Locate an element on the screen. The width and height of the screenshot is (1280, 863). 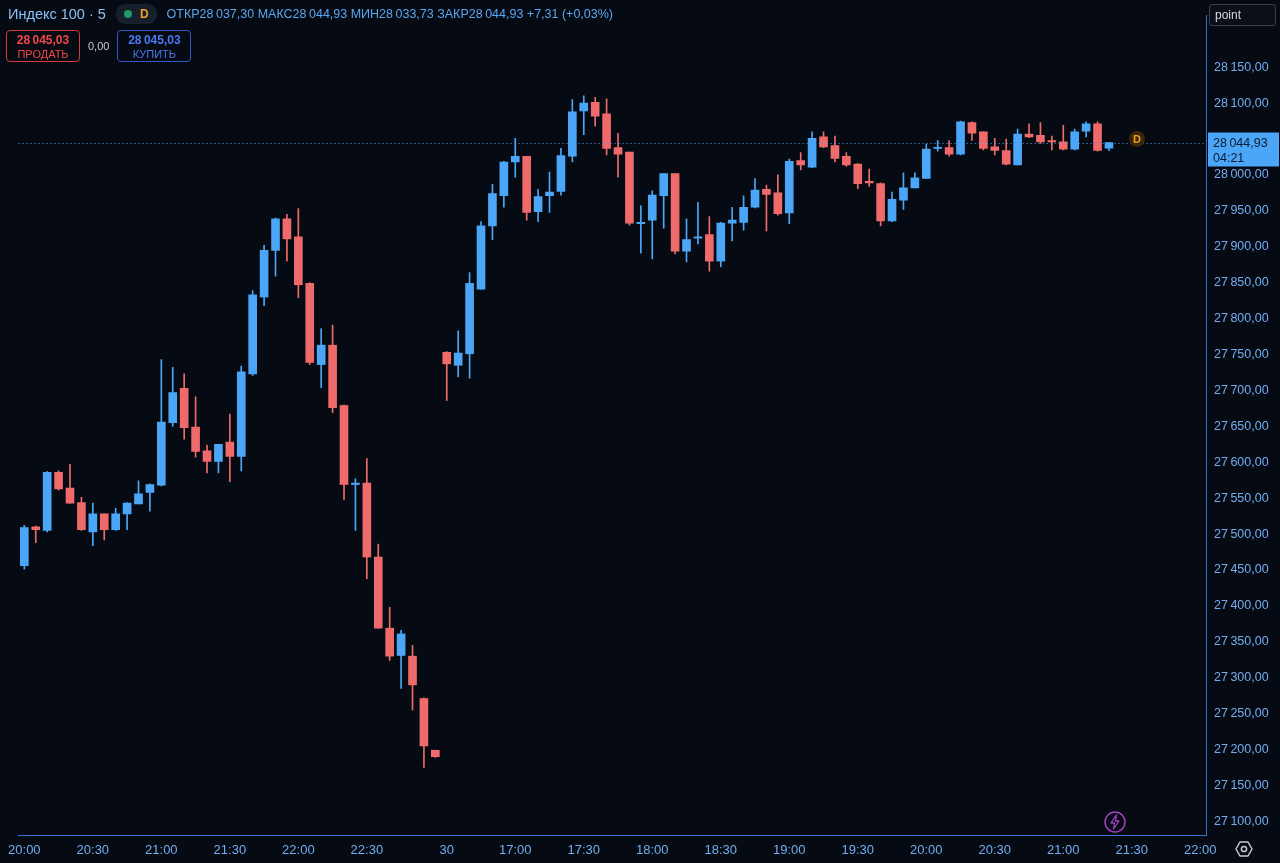
x-tick-label: 22:30 is located at coordinates (367, 850).